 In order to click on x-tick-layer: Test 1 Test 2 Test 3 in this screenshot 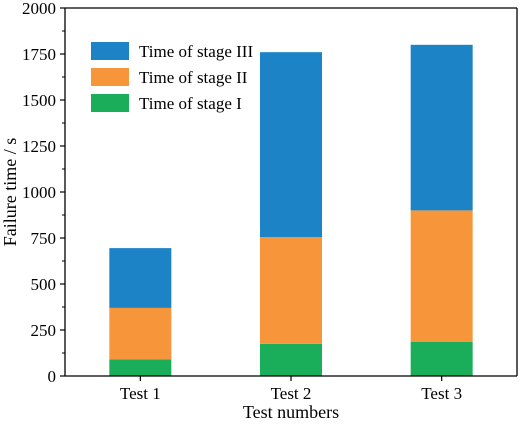, I will do `click(291, 389)`.